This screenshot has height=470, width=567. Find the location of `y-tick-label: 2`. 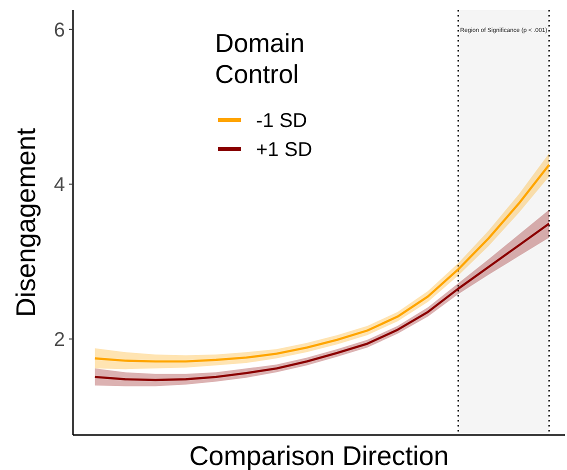

y-tick-label: 2 is located at coordinates (59, 340).